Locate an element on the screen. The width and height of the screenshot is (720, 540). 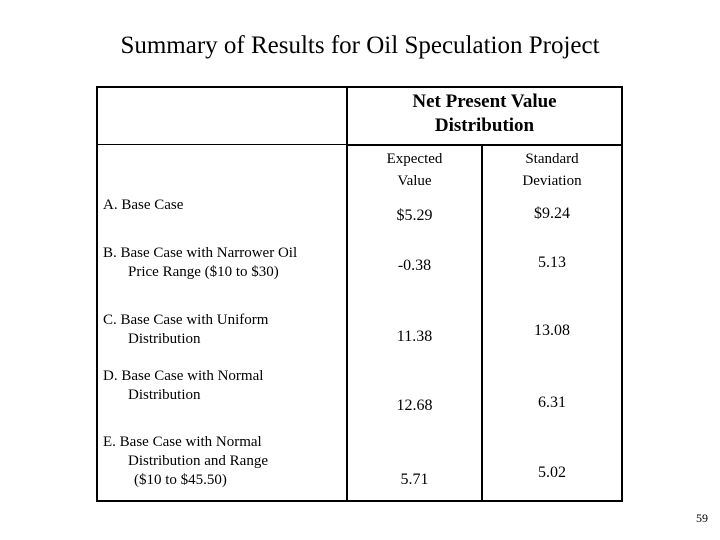
expected-header-line1: Expected is located at coordinates (414, 159).